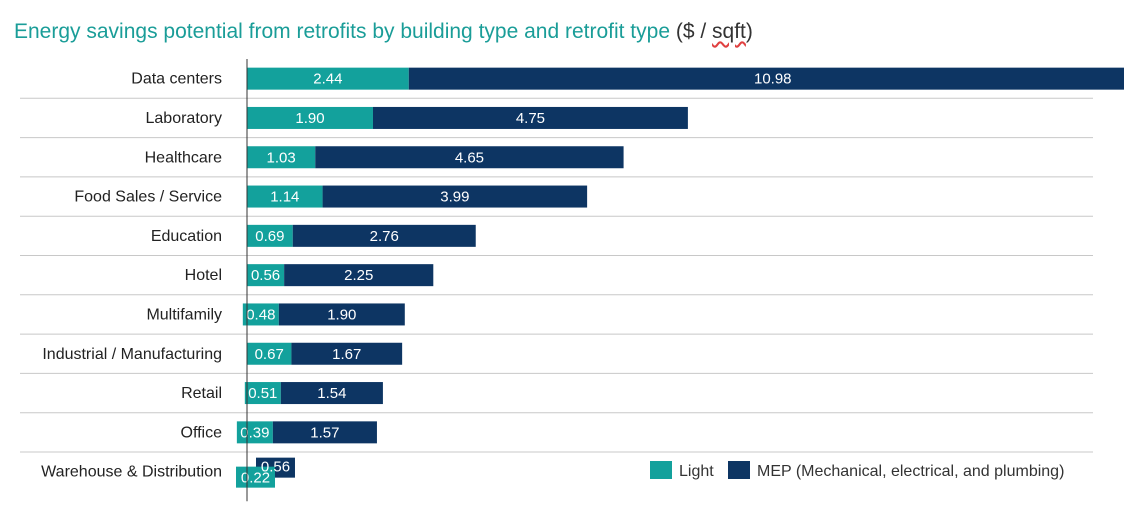 The image size is (1124, 526). I want to click on category-label: Hotel, so click(203, 275).